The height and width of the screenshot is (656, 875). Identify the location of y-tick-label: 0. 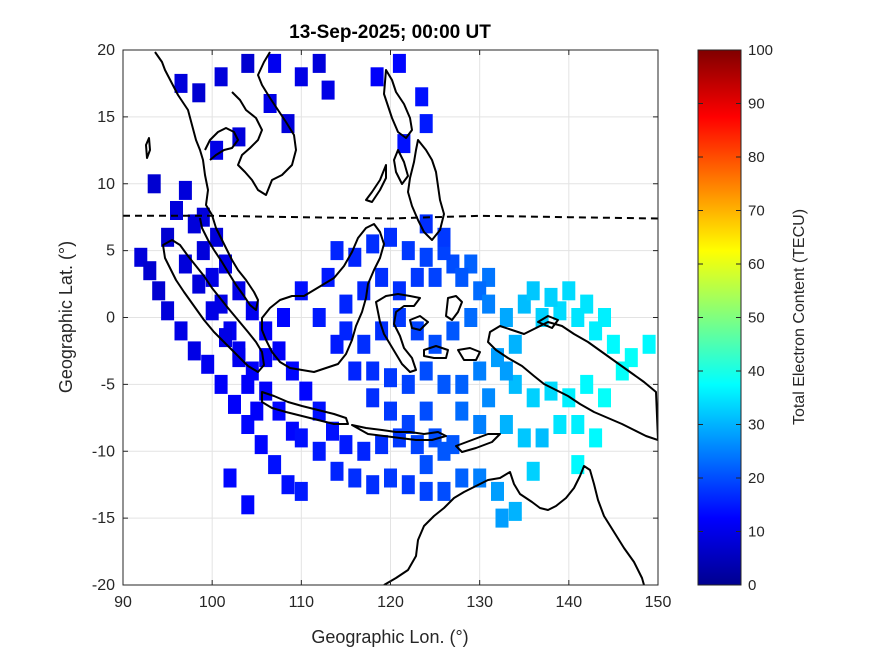
(110, 318).